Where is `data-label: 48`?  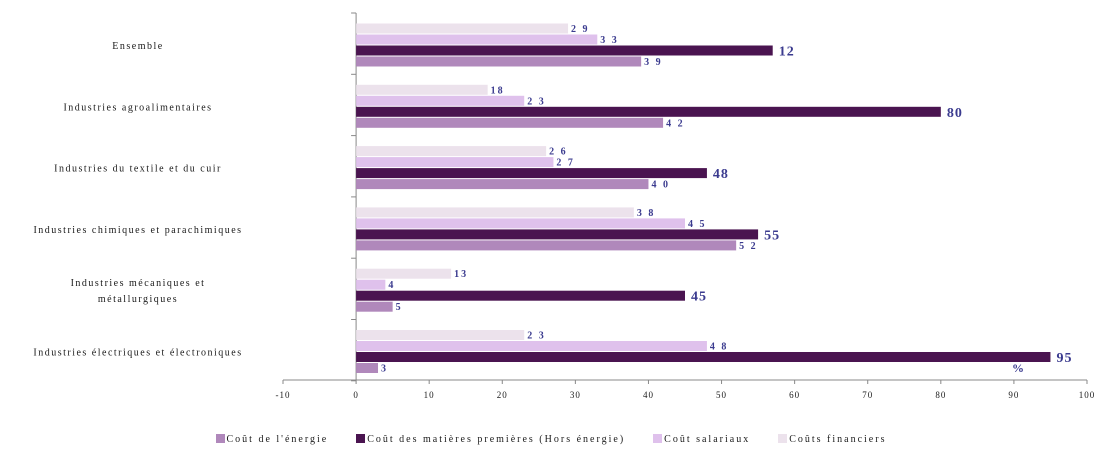
data-label: 48 is located at coordinates (721, 174).